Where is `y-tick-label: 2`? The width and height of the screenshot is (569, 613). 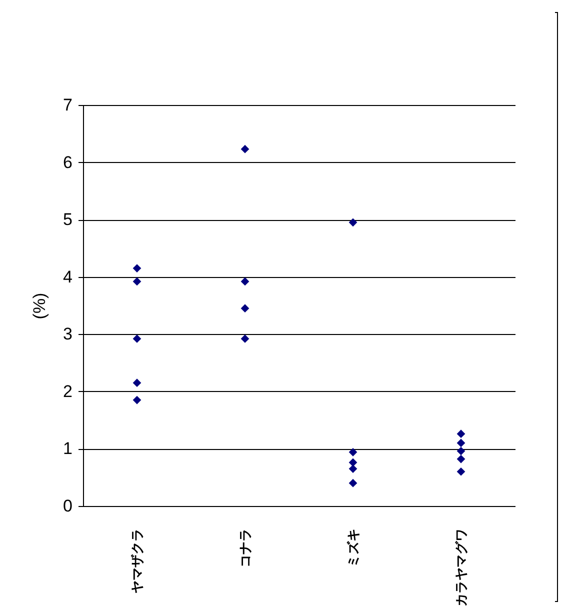 y-tick-label: 2 is located at coordinates (67, 391).